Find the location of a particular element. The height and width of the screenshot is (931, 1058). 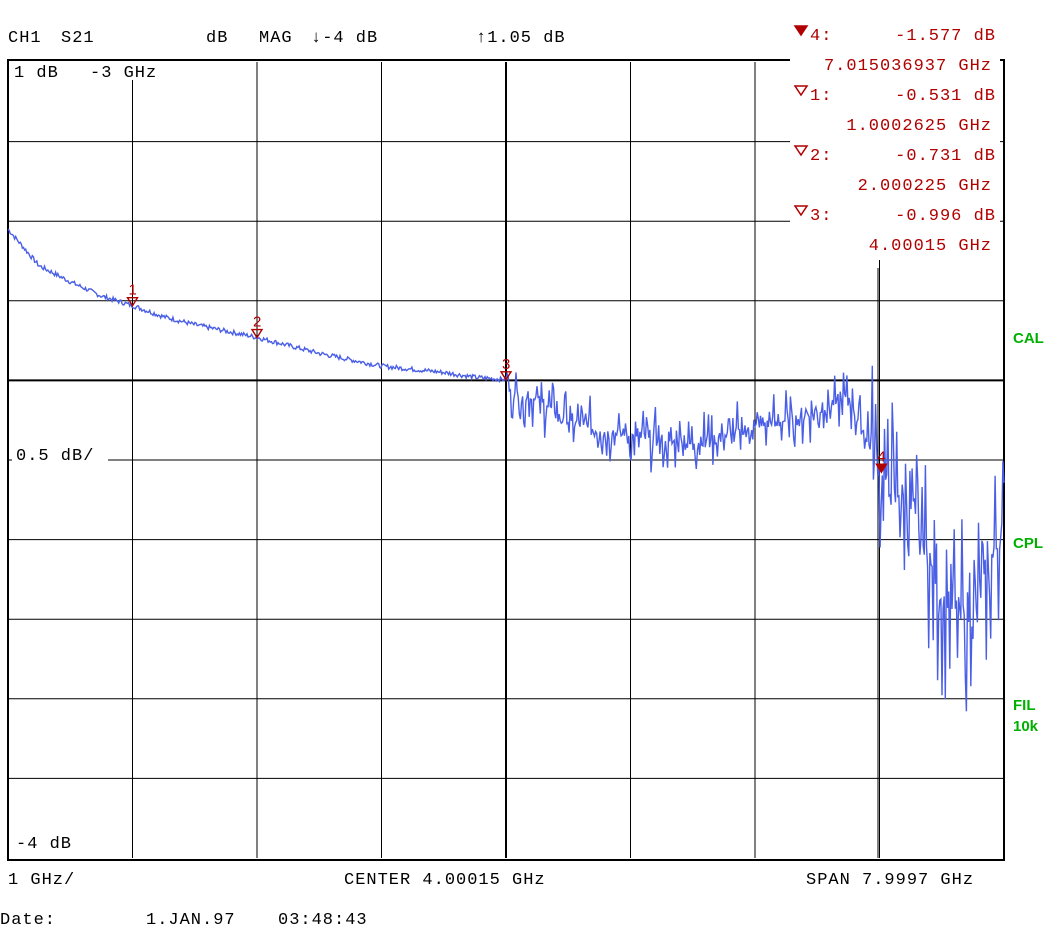

scale-label-bg is located at coordinates (91, 71).